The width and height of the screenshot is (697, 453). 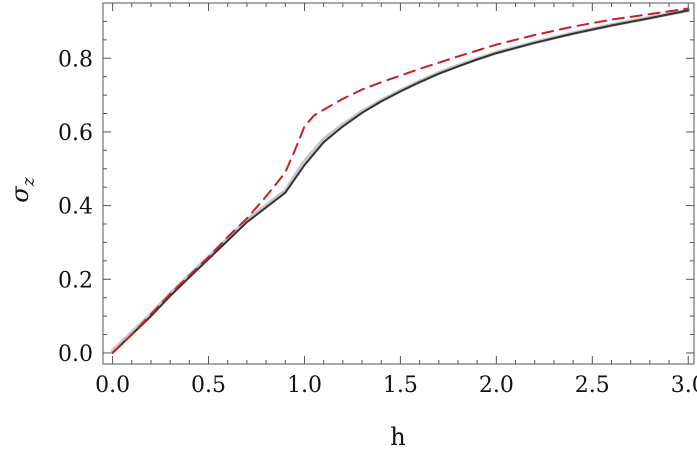 What do you see at coordinates (592, 385) in the screenshot?
I see `x-tick-label-5: 2.5` at bounding box center [592, 385].